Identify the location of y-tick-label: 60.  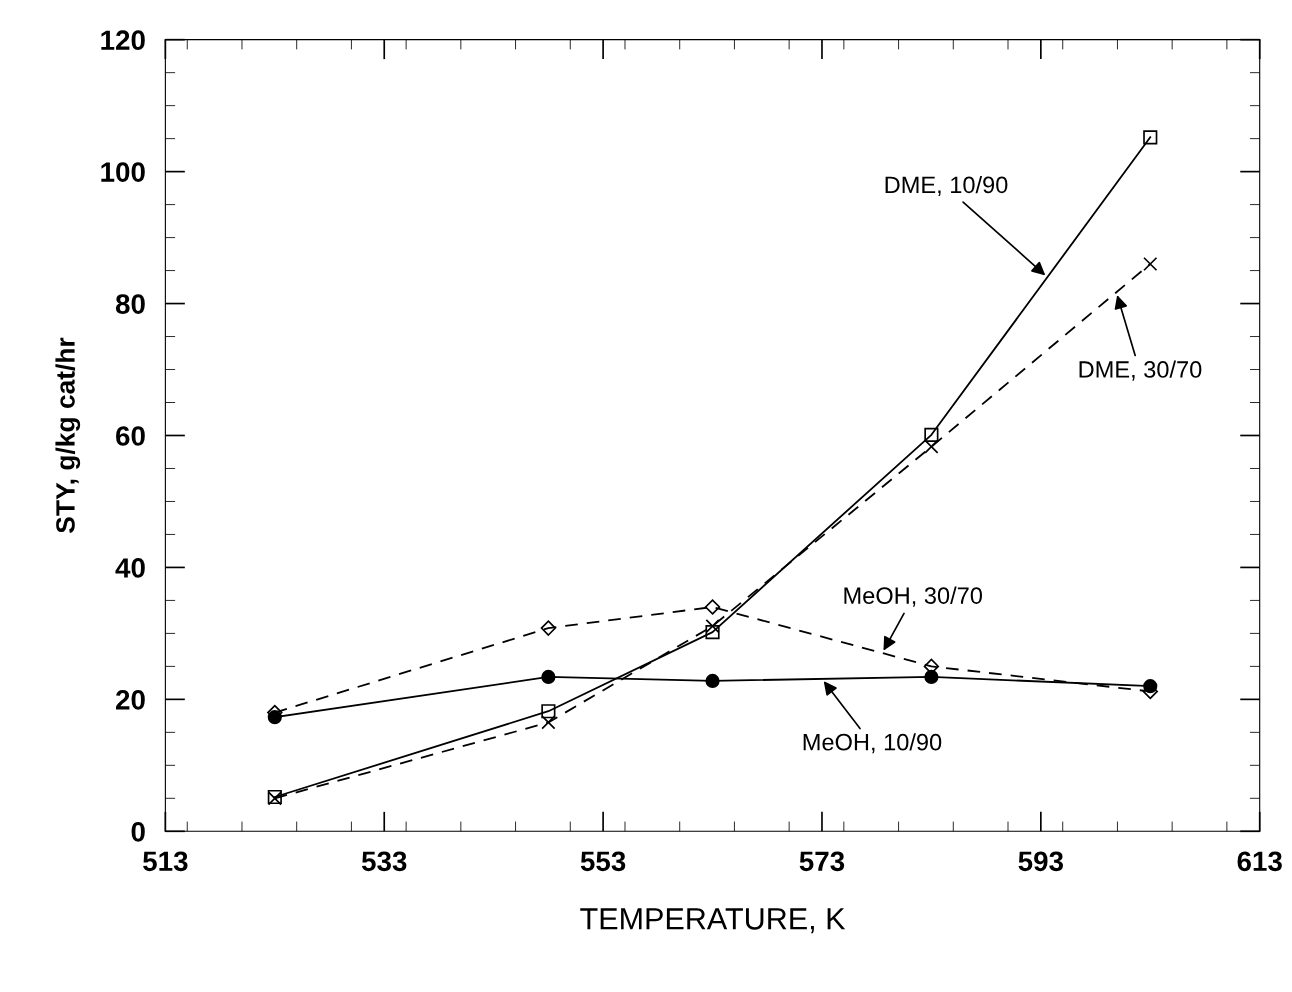
(130, 436).